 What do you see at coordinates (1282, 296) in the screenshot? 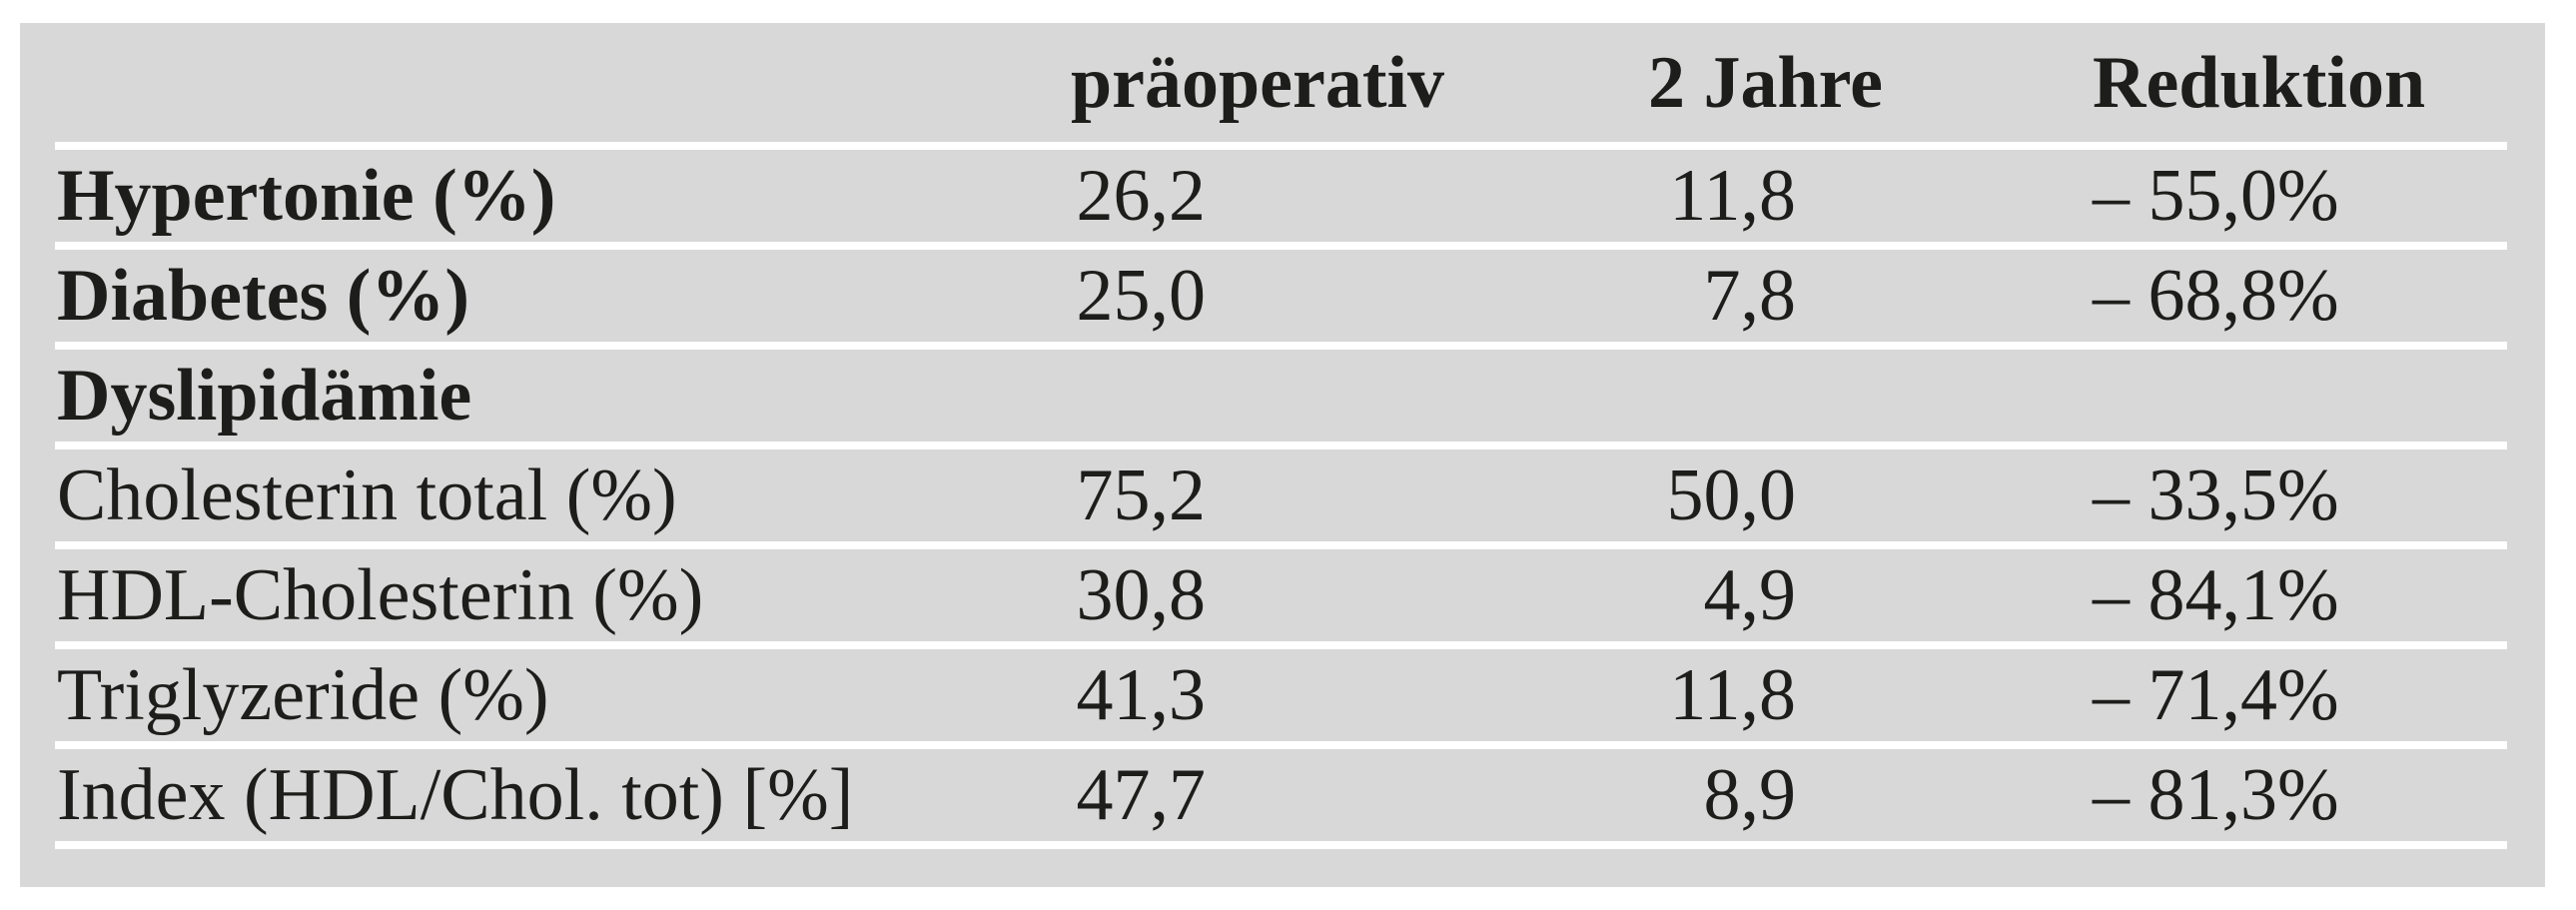
I see `table-row-diabetes: Diabetes (%) 25,0 7,8 – 68,8%` at bounding box center [1282, 296].